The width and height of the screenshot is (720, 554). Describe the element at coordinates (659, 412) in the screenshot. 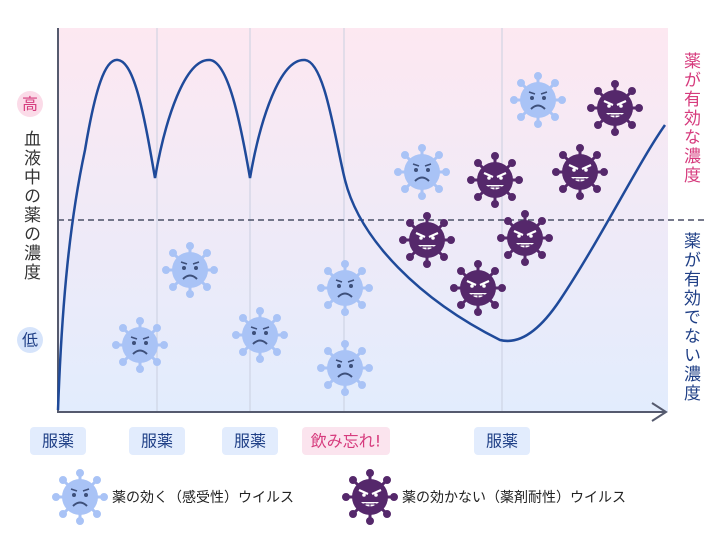

I see `axis-arrow` at that location.